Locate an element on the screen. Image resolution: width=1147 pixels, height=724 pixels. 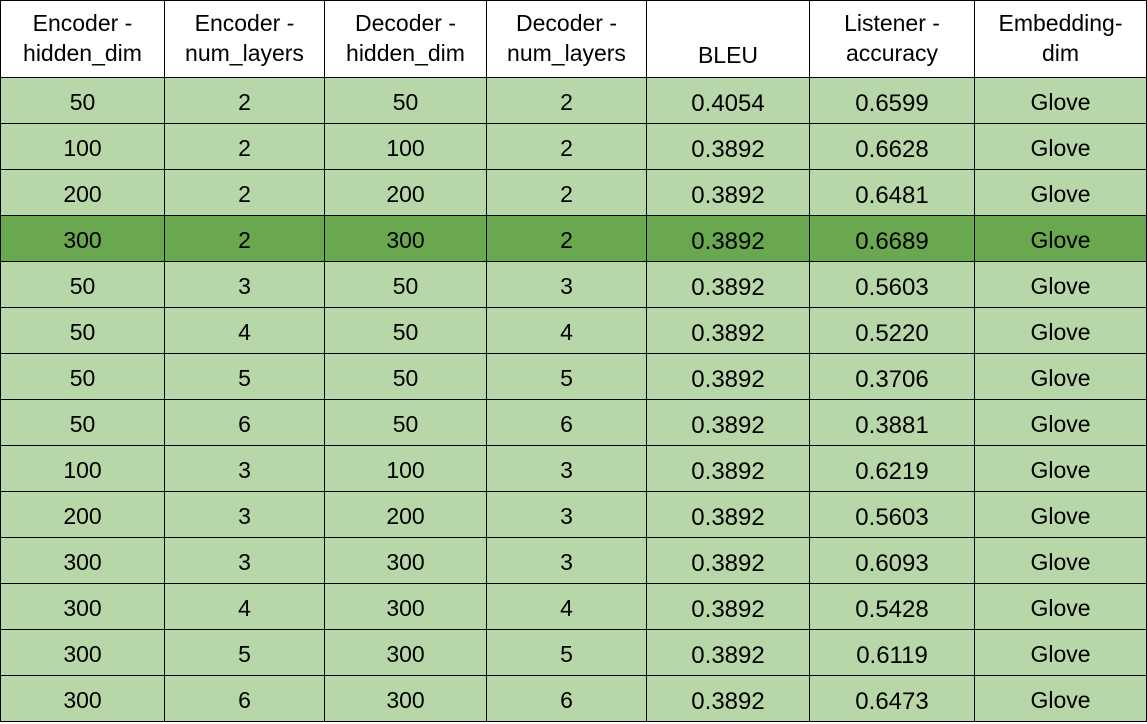
listener-accuracy-cell: 0.6689 is located at coordinates (892, 239).